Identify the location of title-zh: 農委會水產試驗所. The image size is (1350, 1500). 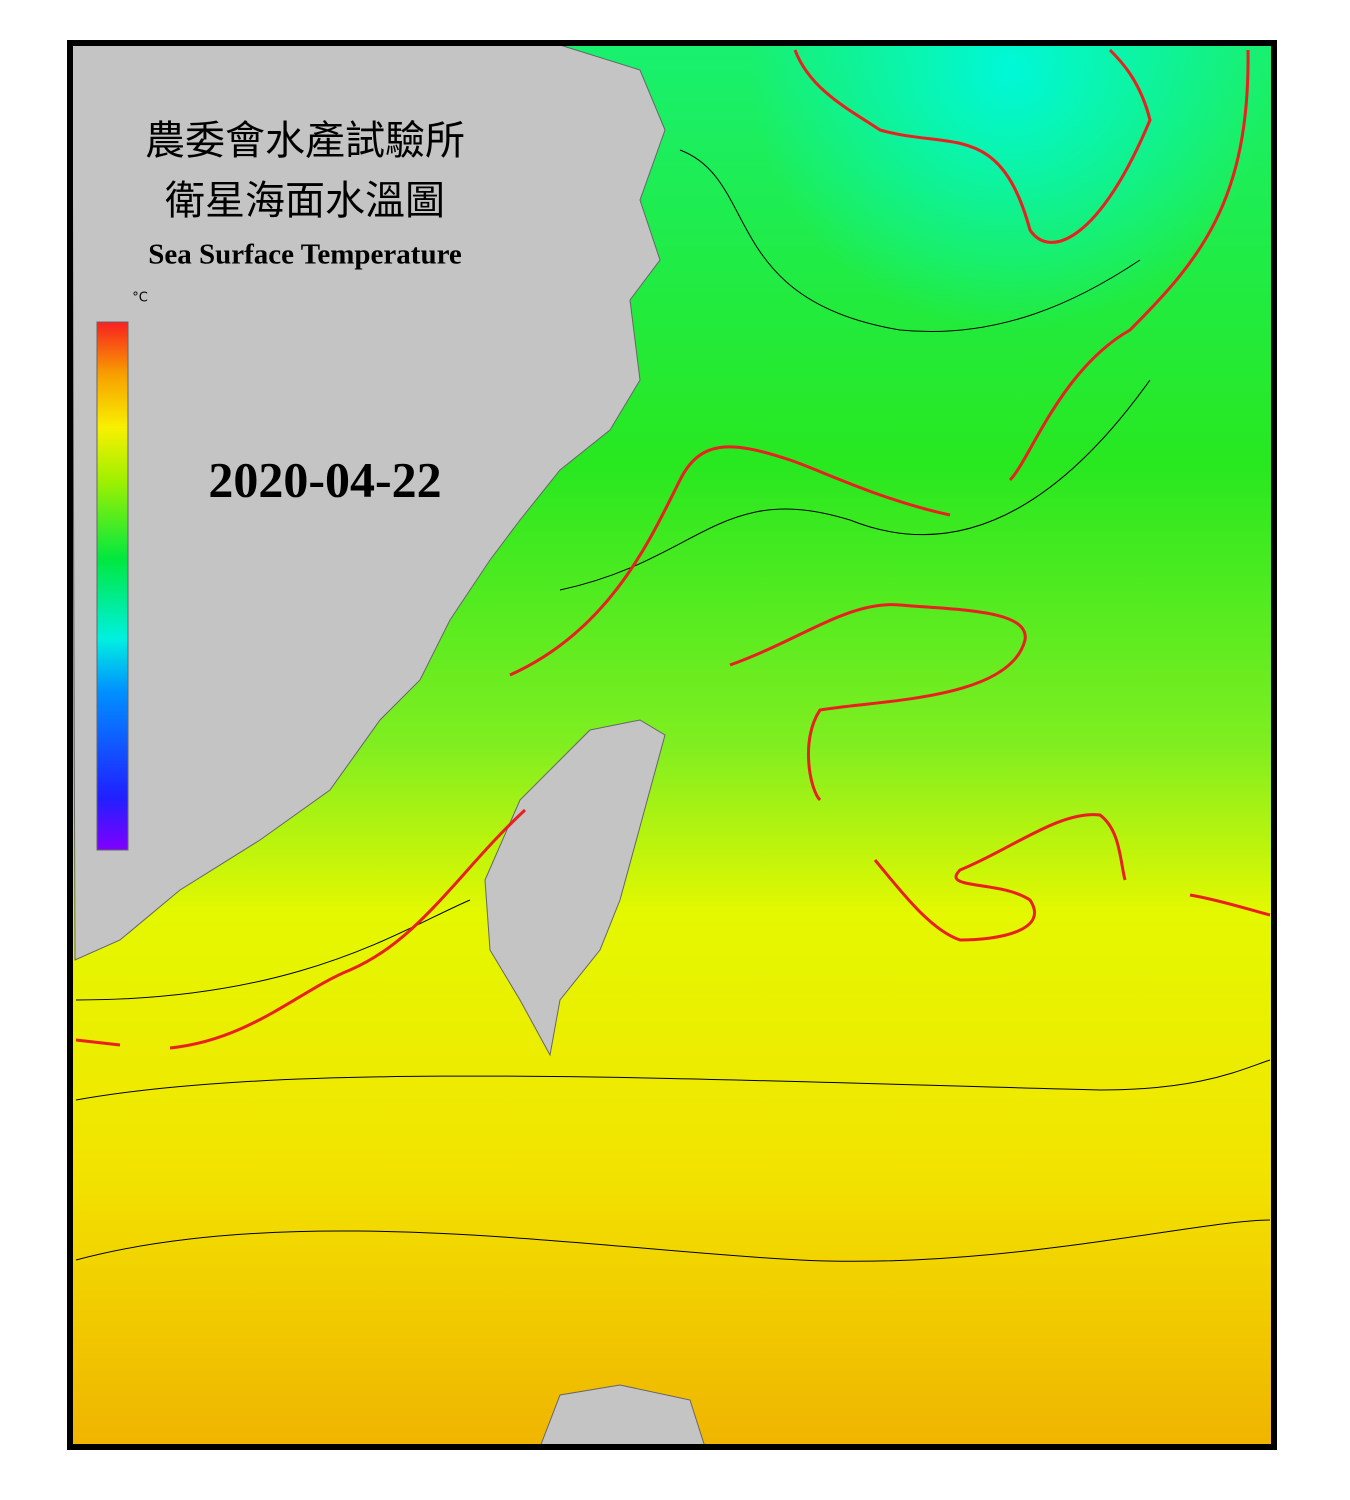
(305, 140).